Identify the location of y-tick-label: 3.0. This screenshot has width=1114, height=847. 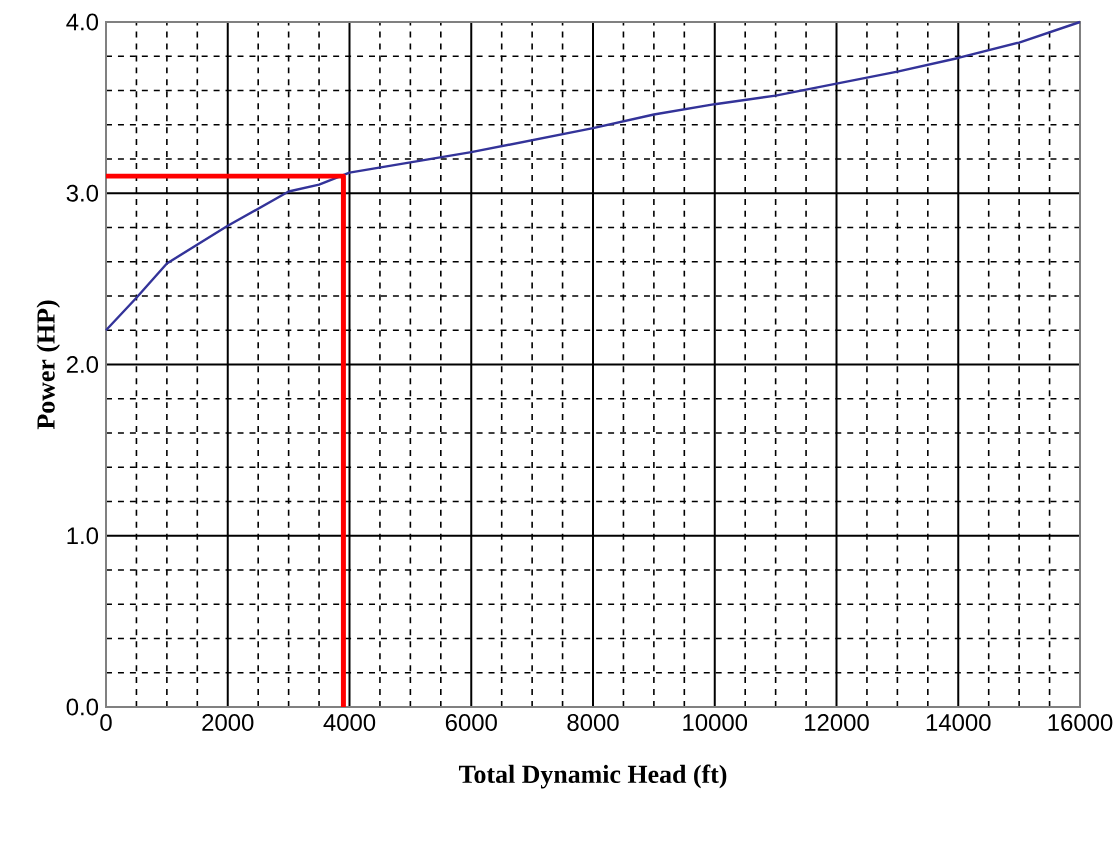
(82, 193).